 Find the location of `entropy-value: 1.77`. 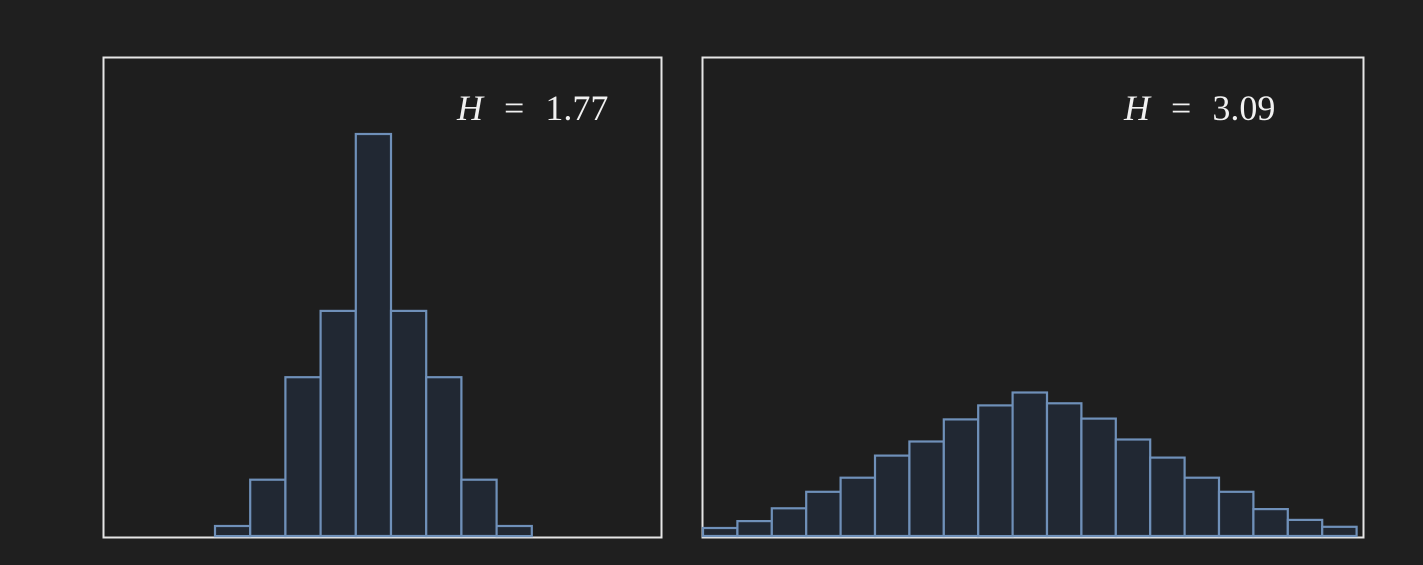

entropy-value: 1.77 is located at coordinates (576, 108).